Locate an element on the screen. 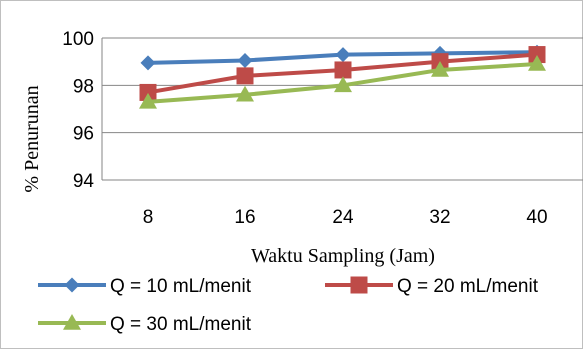  y-tick-labels: 94 96 98 100 is located at coordinates (78, 110).